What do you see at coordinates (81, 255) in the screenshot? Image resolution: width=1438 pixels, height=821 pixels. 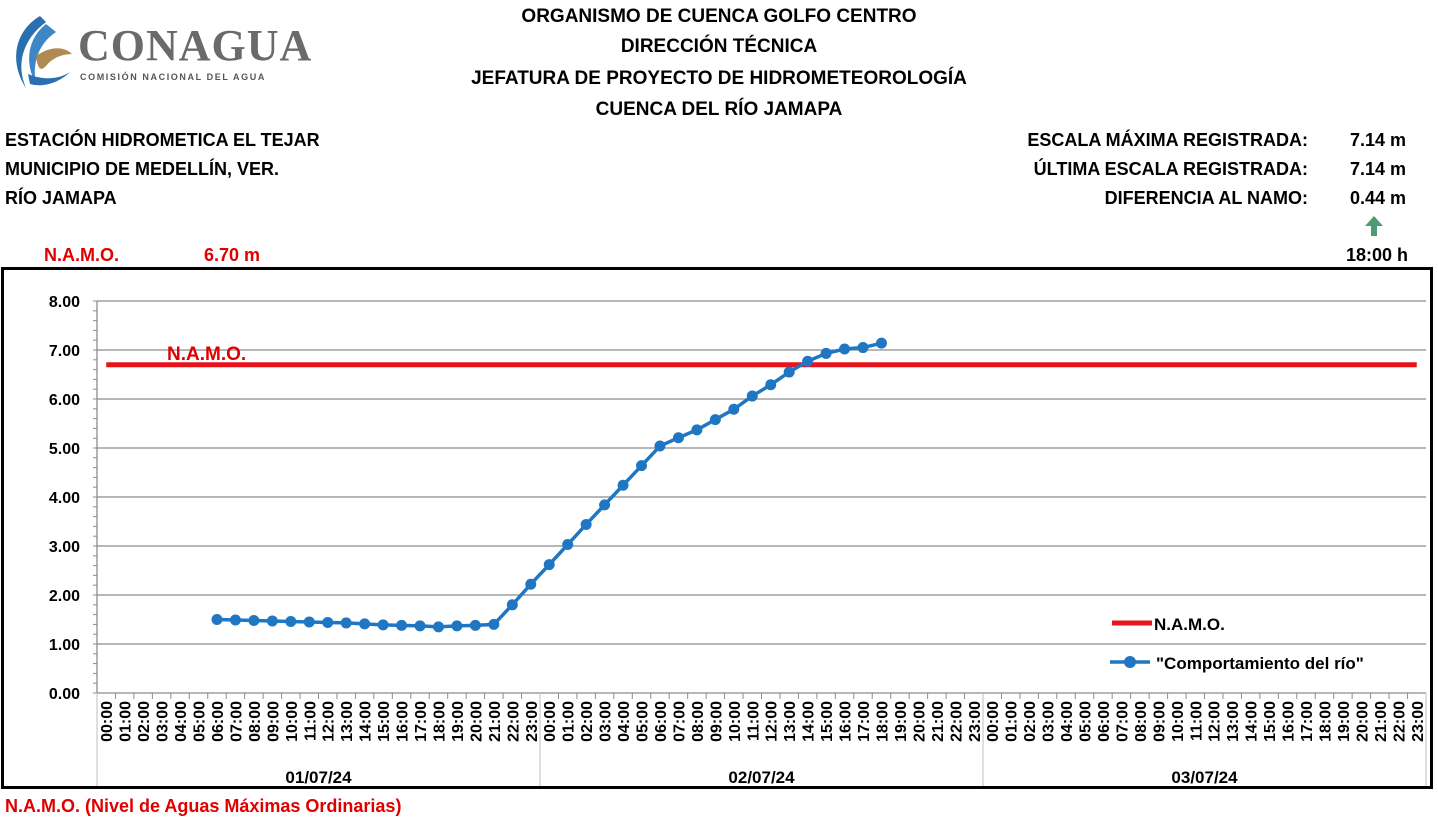 I see `namo-label: N.A.M.O.` at bounding box center [81, 255].